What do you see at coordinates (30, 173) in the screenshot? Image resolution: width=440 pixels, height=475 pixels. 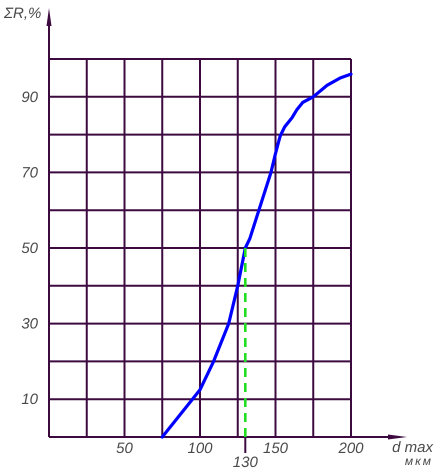 I see `y-tick-label: 70` at bounding box center [30, 173].